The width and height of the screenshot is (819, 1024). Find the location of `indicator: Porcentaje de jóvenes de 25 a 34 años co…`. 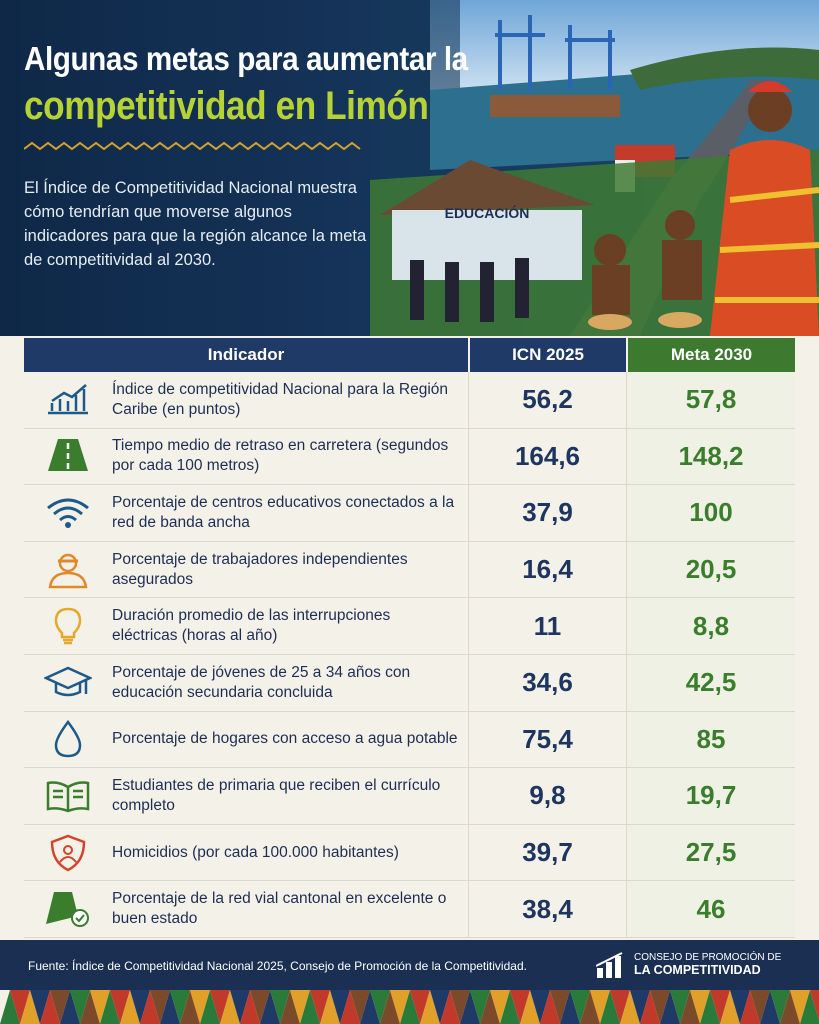

indicator: Porcentaje de jóvenes de 25 a 34 años co… is located at coordinates (261, 682).